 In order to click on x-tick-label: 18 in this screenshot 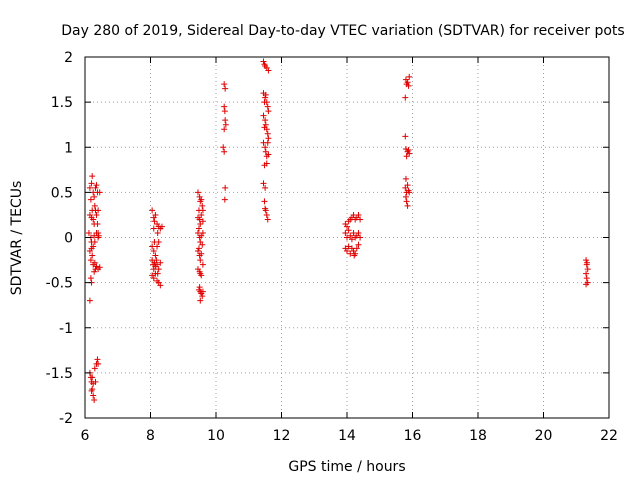, I will do `click(478, 436)`.